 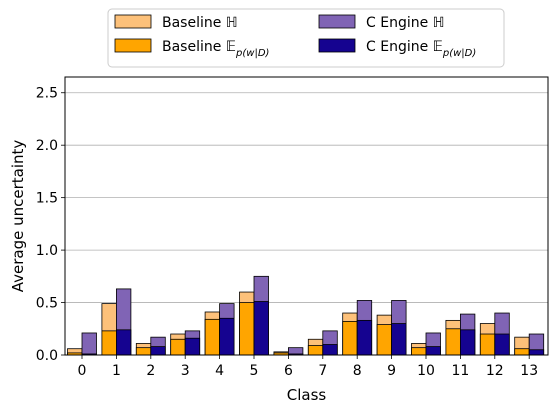 I want to click on x-tick-label-11: 11, so click(x=460, y=371).